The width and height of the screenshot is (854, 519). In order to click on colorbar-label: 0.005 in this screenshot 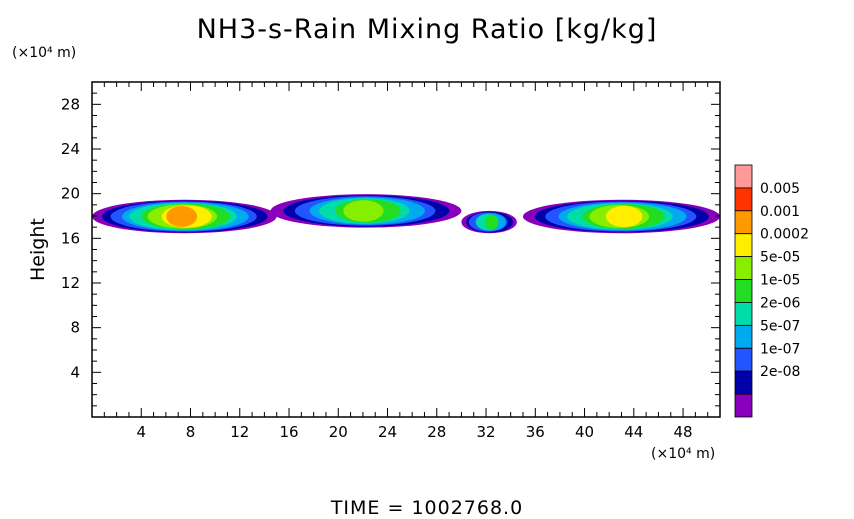, I will do `click(780, 189)`.